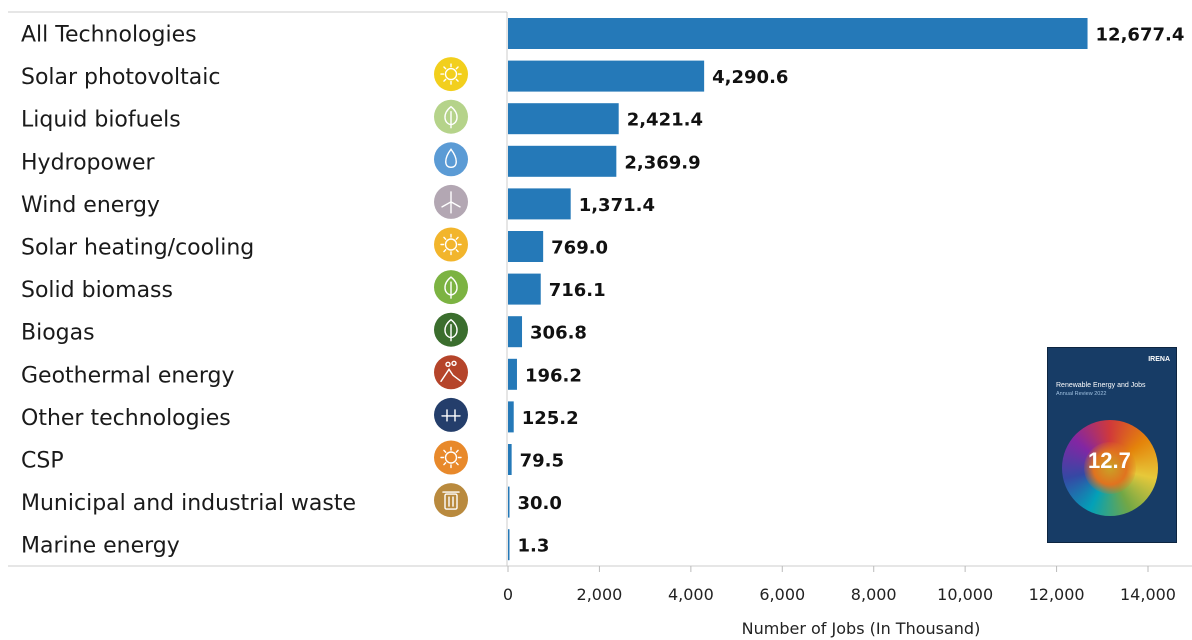  What do you see at coordinates (1101, 385) in the screenshot?
I see `cover-title: Renewable Energy and Jobs` at bounding box center [1101, 385].